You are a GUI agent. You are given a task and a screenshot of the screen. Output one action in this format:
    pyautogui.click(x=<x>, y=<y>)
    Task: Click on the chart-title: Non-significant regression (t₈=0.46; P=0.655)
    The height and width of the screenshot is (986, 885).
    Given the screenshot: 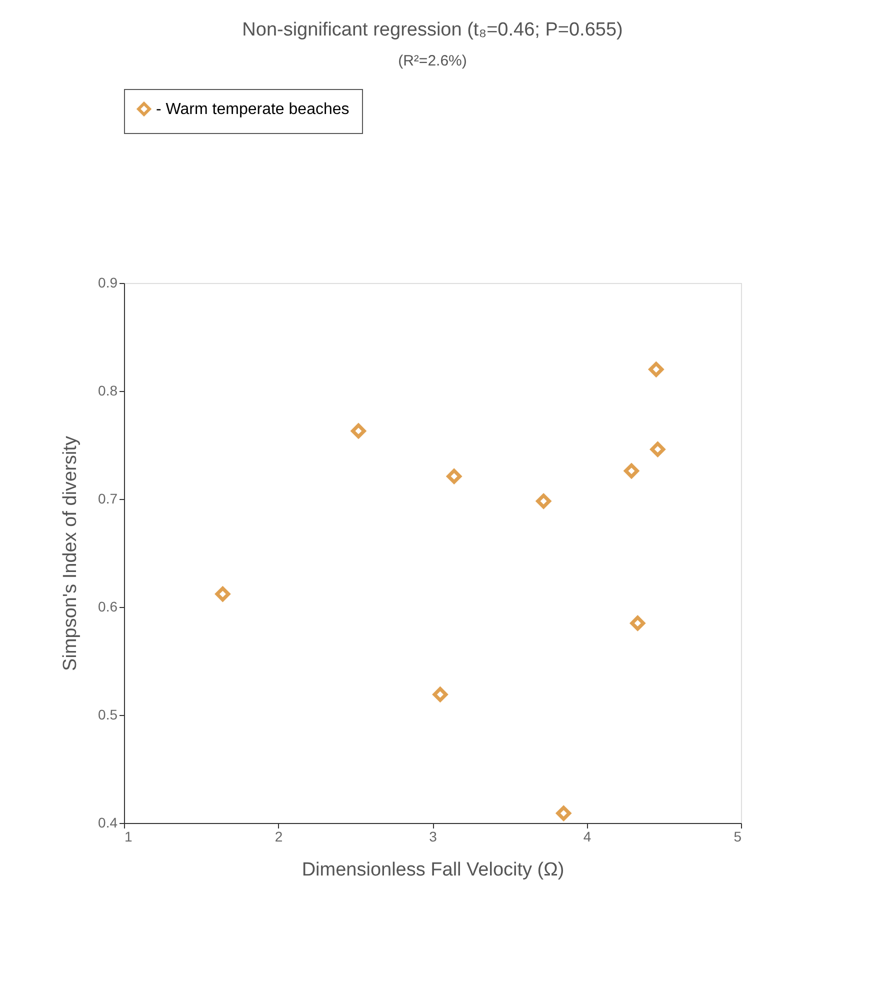 What is the action you would take?
    pyautogui.click(x=432, y=30)
    